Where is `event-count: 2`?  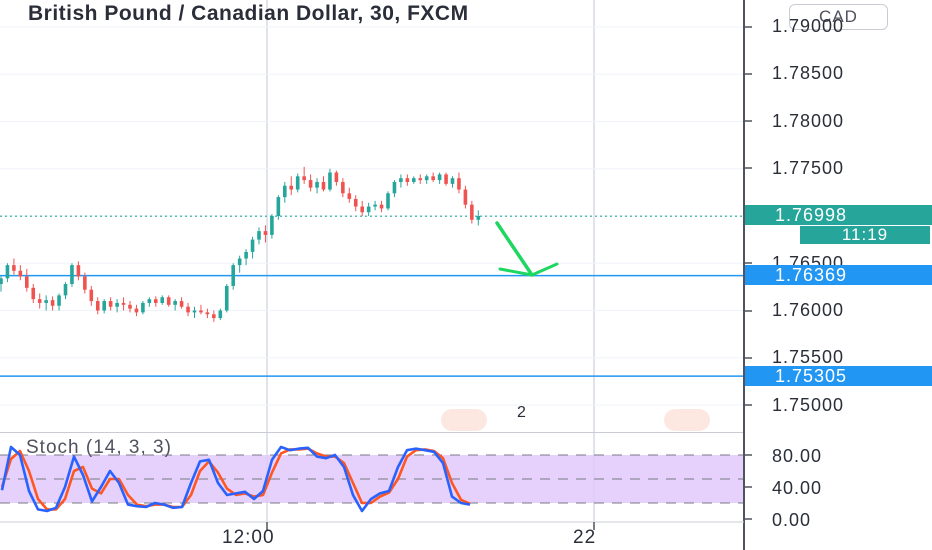
event-count: 2 is located at coordinates (521, 412).